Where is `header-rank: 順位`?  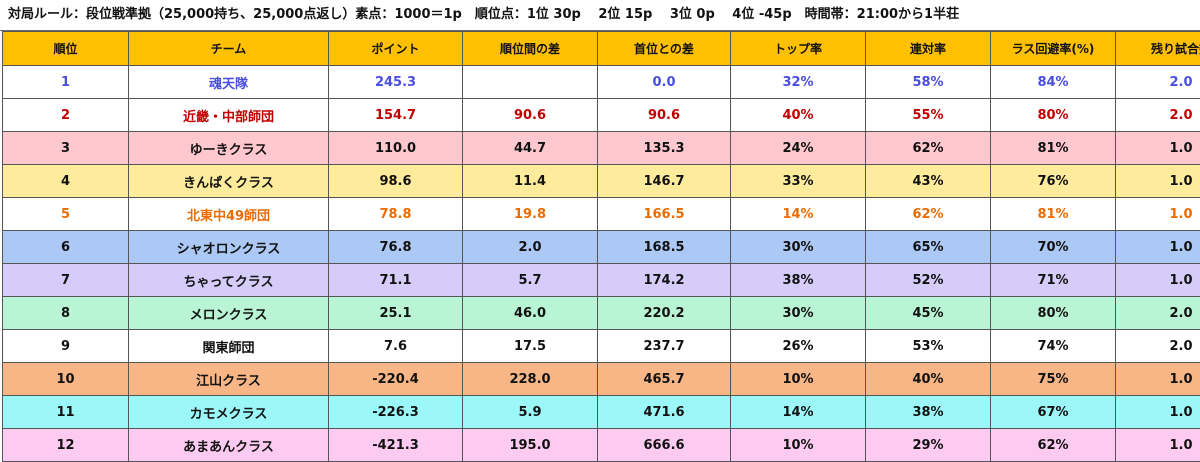
header-rank: 順位 is located at coordinates (66, 49).